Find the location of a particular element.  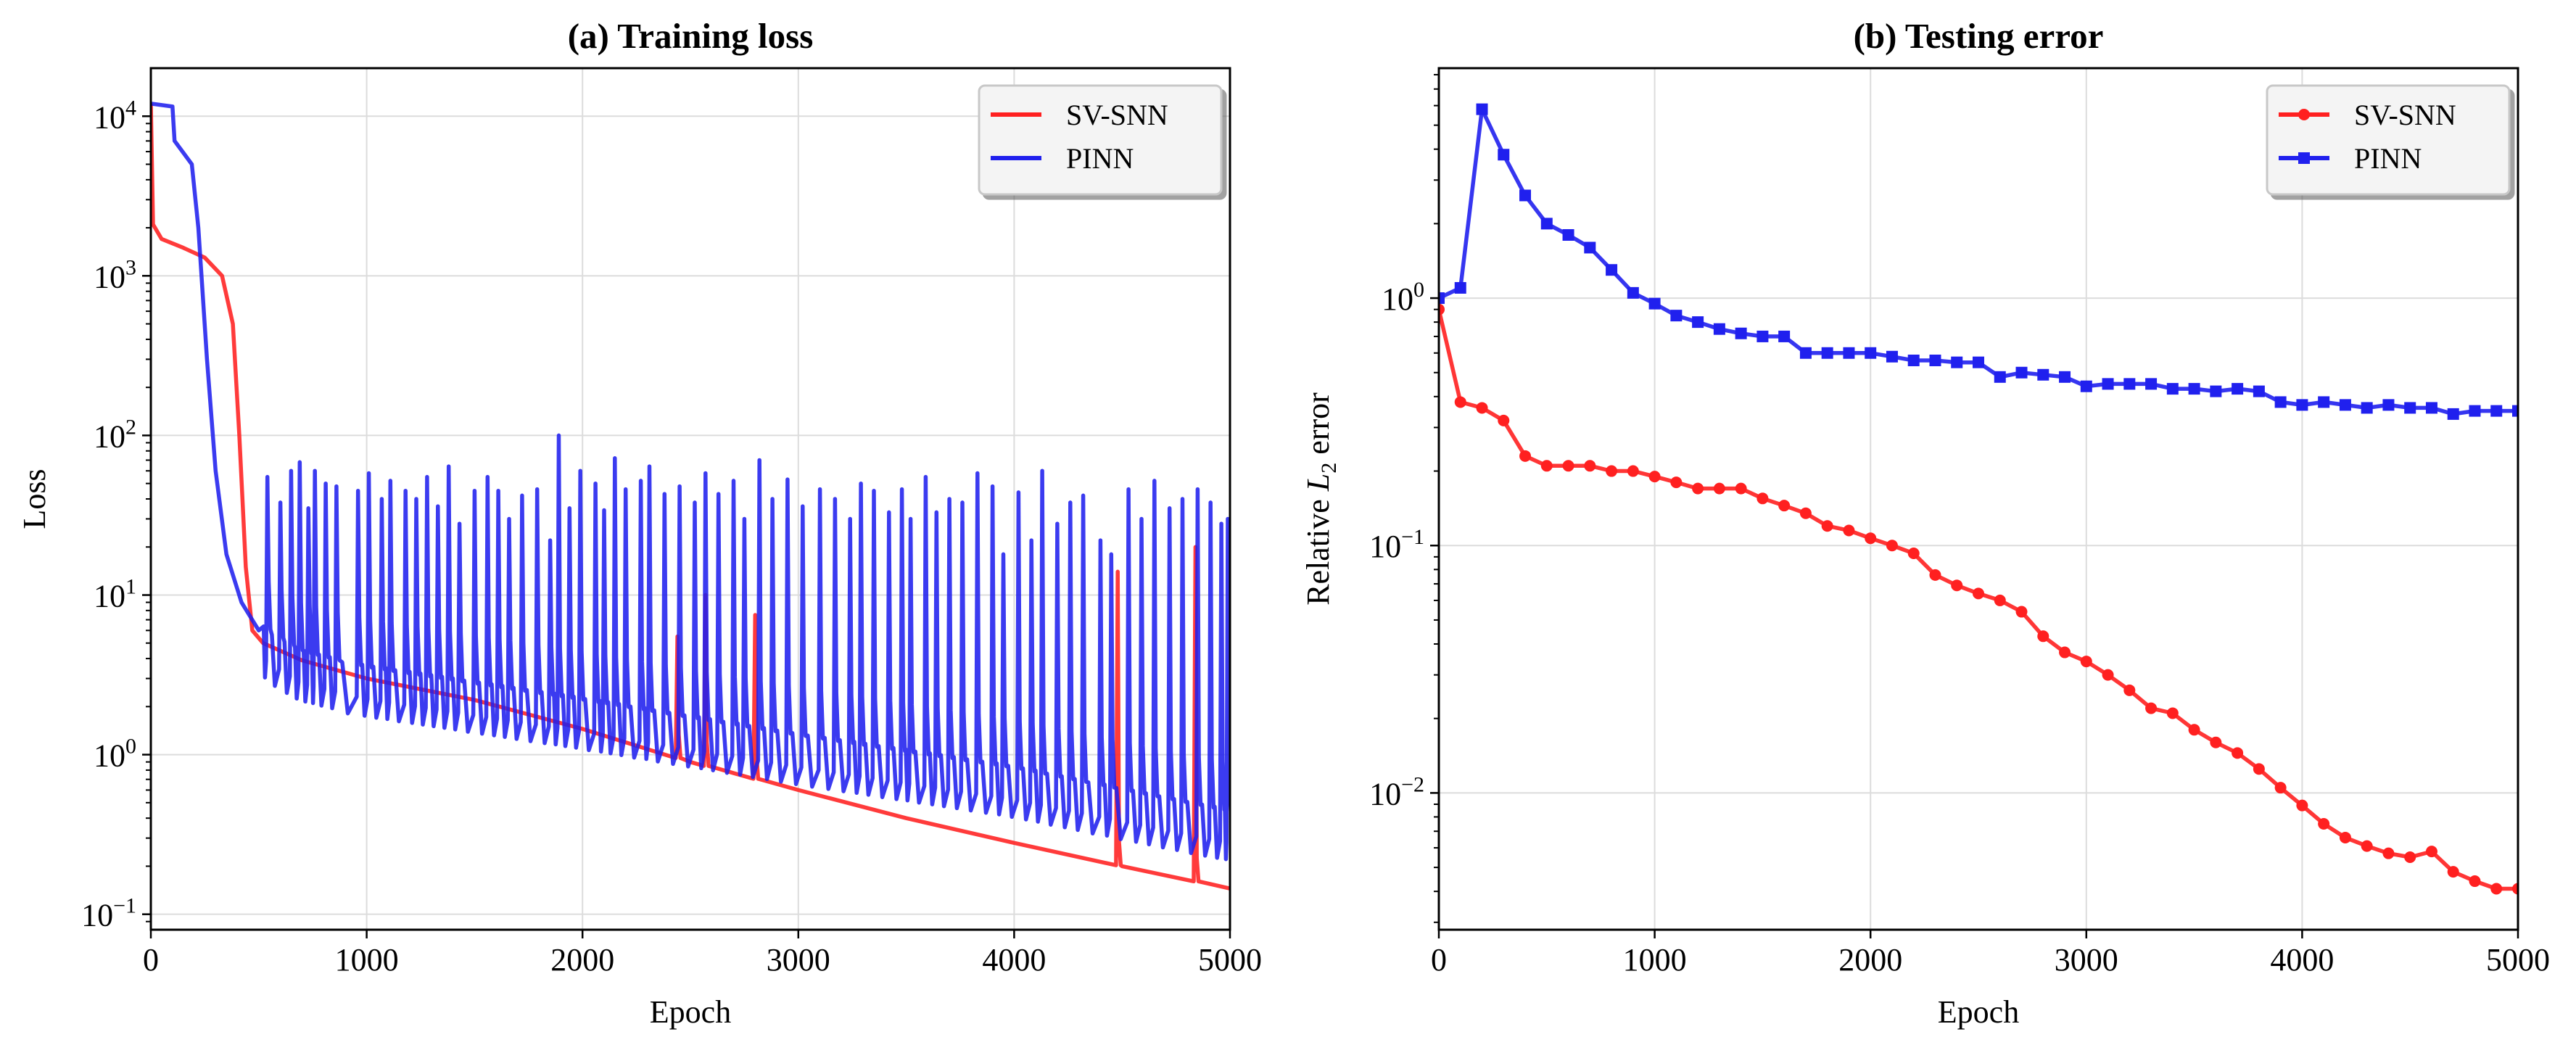

y-tick-exponent: 1 is located at coordinates (130, 587).